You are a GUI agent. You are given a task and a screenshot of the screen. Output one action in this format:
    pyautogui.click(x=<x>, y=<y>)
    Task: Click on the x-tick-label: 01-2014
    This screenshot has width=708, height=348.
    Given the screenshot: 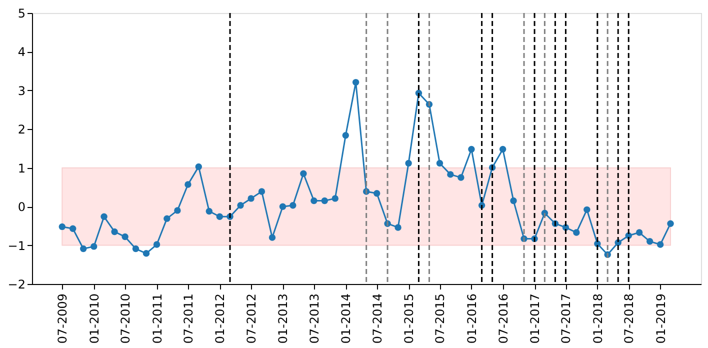 What is the action you would take?
    pyautogui.click(x=346, y=319)
    